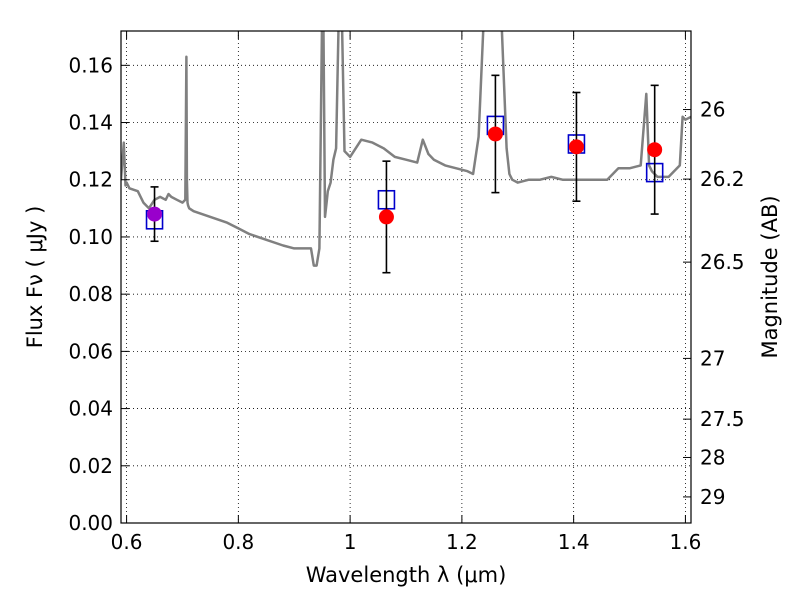 The image size is (800, 600). I want to click on magnitude-tick-label: 26, so click(712, 110).